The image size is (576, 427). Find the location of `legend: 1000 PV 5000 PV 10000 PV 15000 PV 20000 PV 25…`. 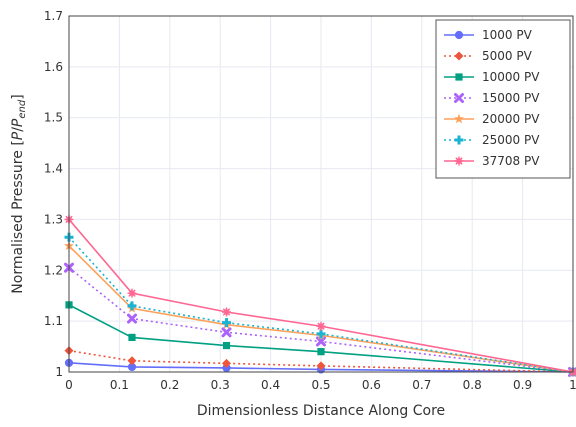

legend: 1000 PV 5000 PV 10000 PV 15000 PV 20000 PV 25… is located at coordinates (503, 99).